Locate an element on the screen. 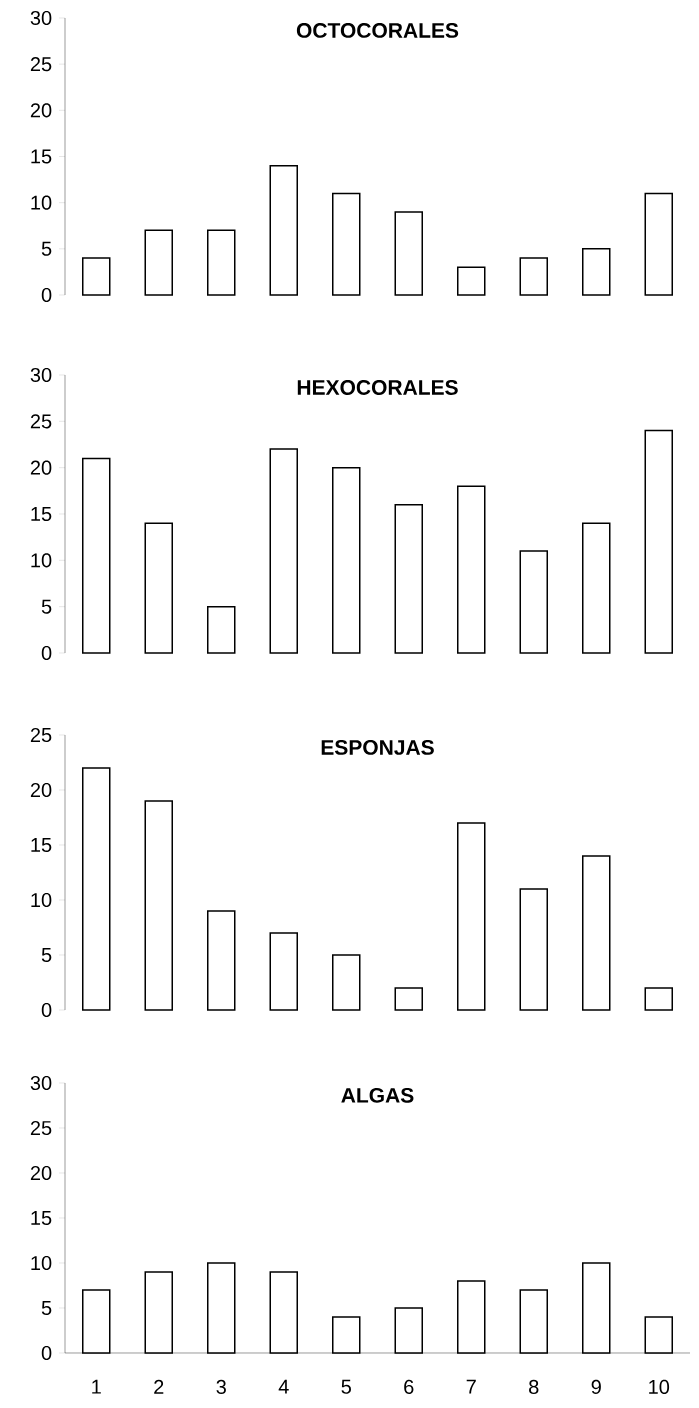 This screenshot has height=1408, width=699. x-tick-label: 9 is located at coordinates (596, 1387).